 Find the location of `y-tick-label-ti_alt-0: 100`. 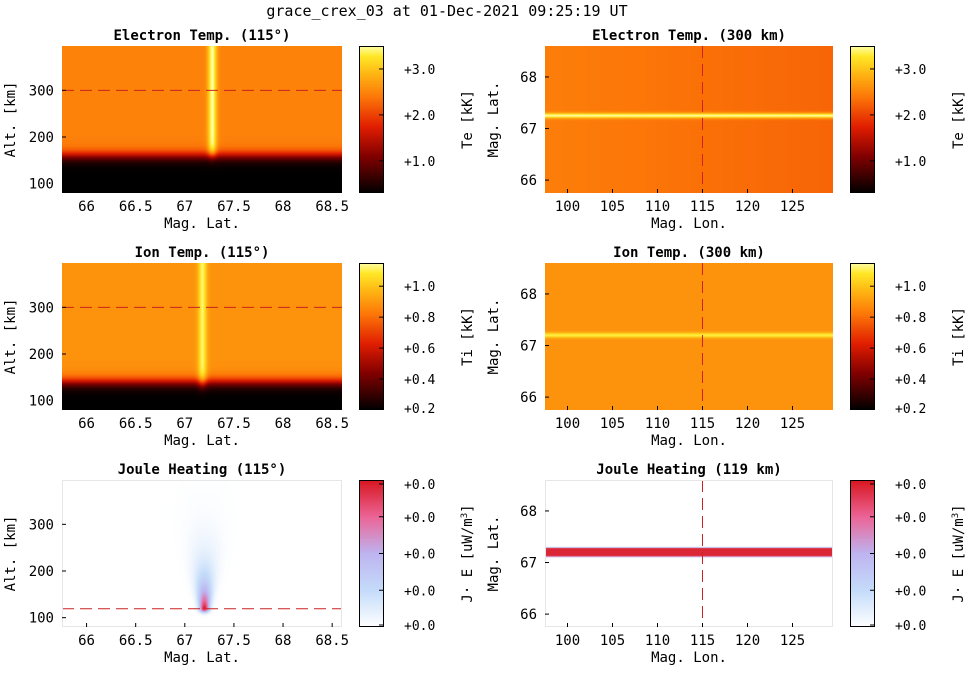

y-tick-label-ti_alt-0: 100 is located at coordinates (41, 402).